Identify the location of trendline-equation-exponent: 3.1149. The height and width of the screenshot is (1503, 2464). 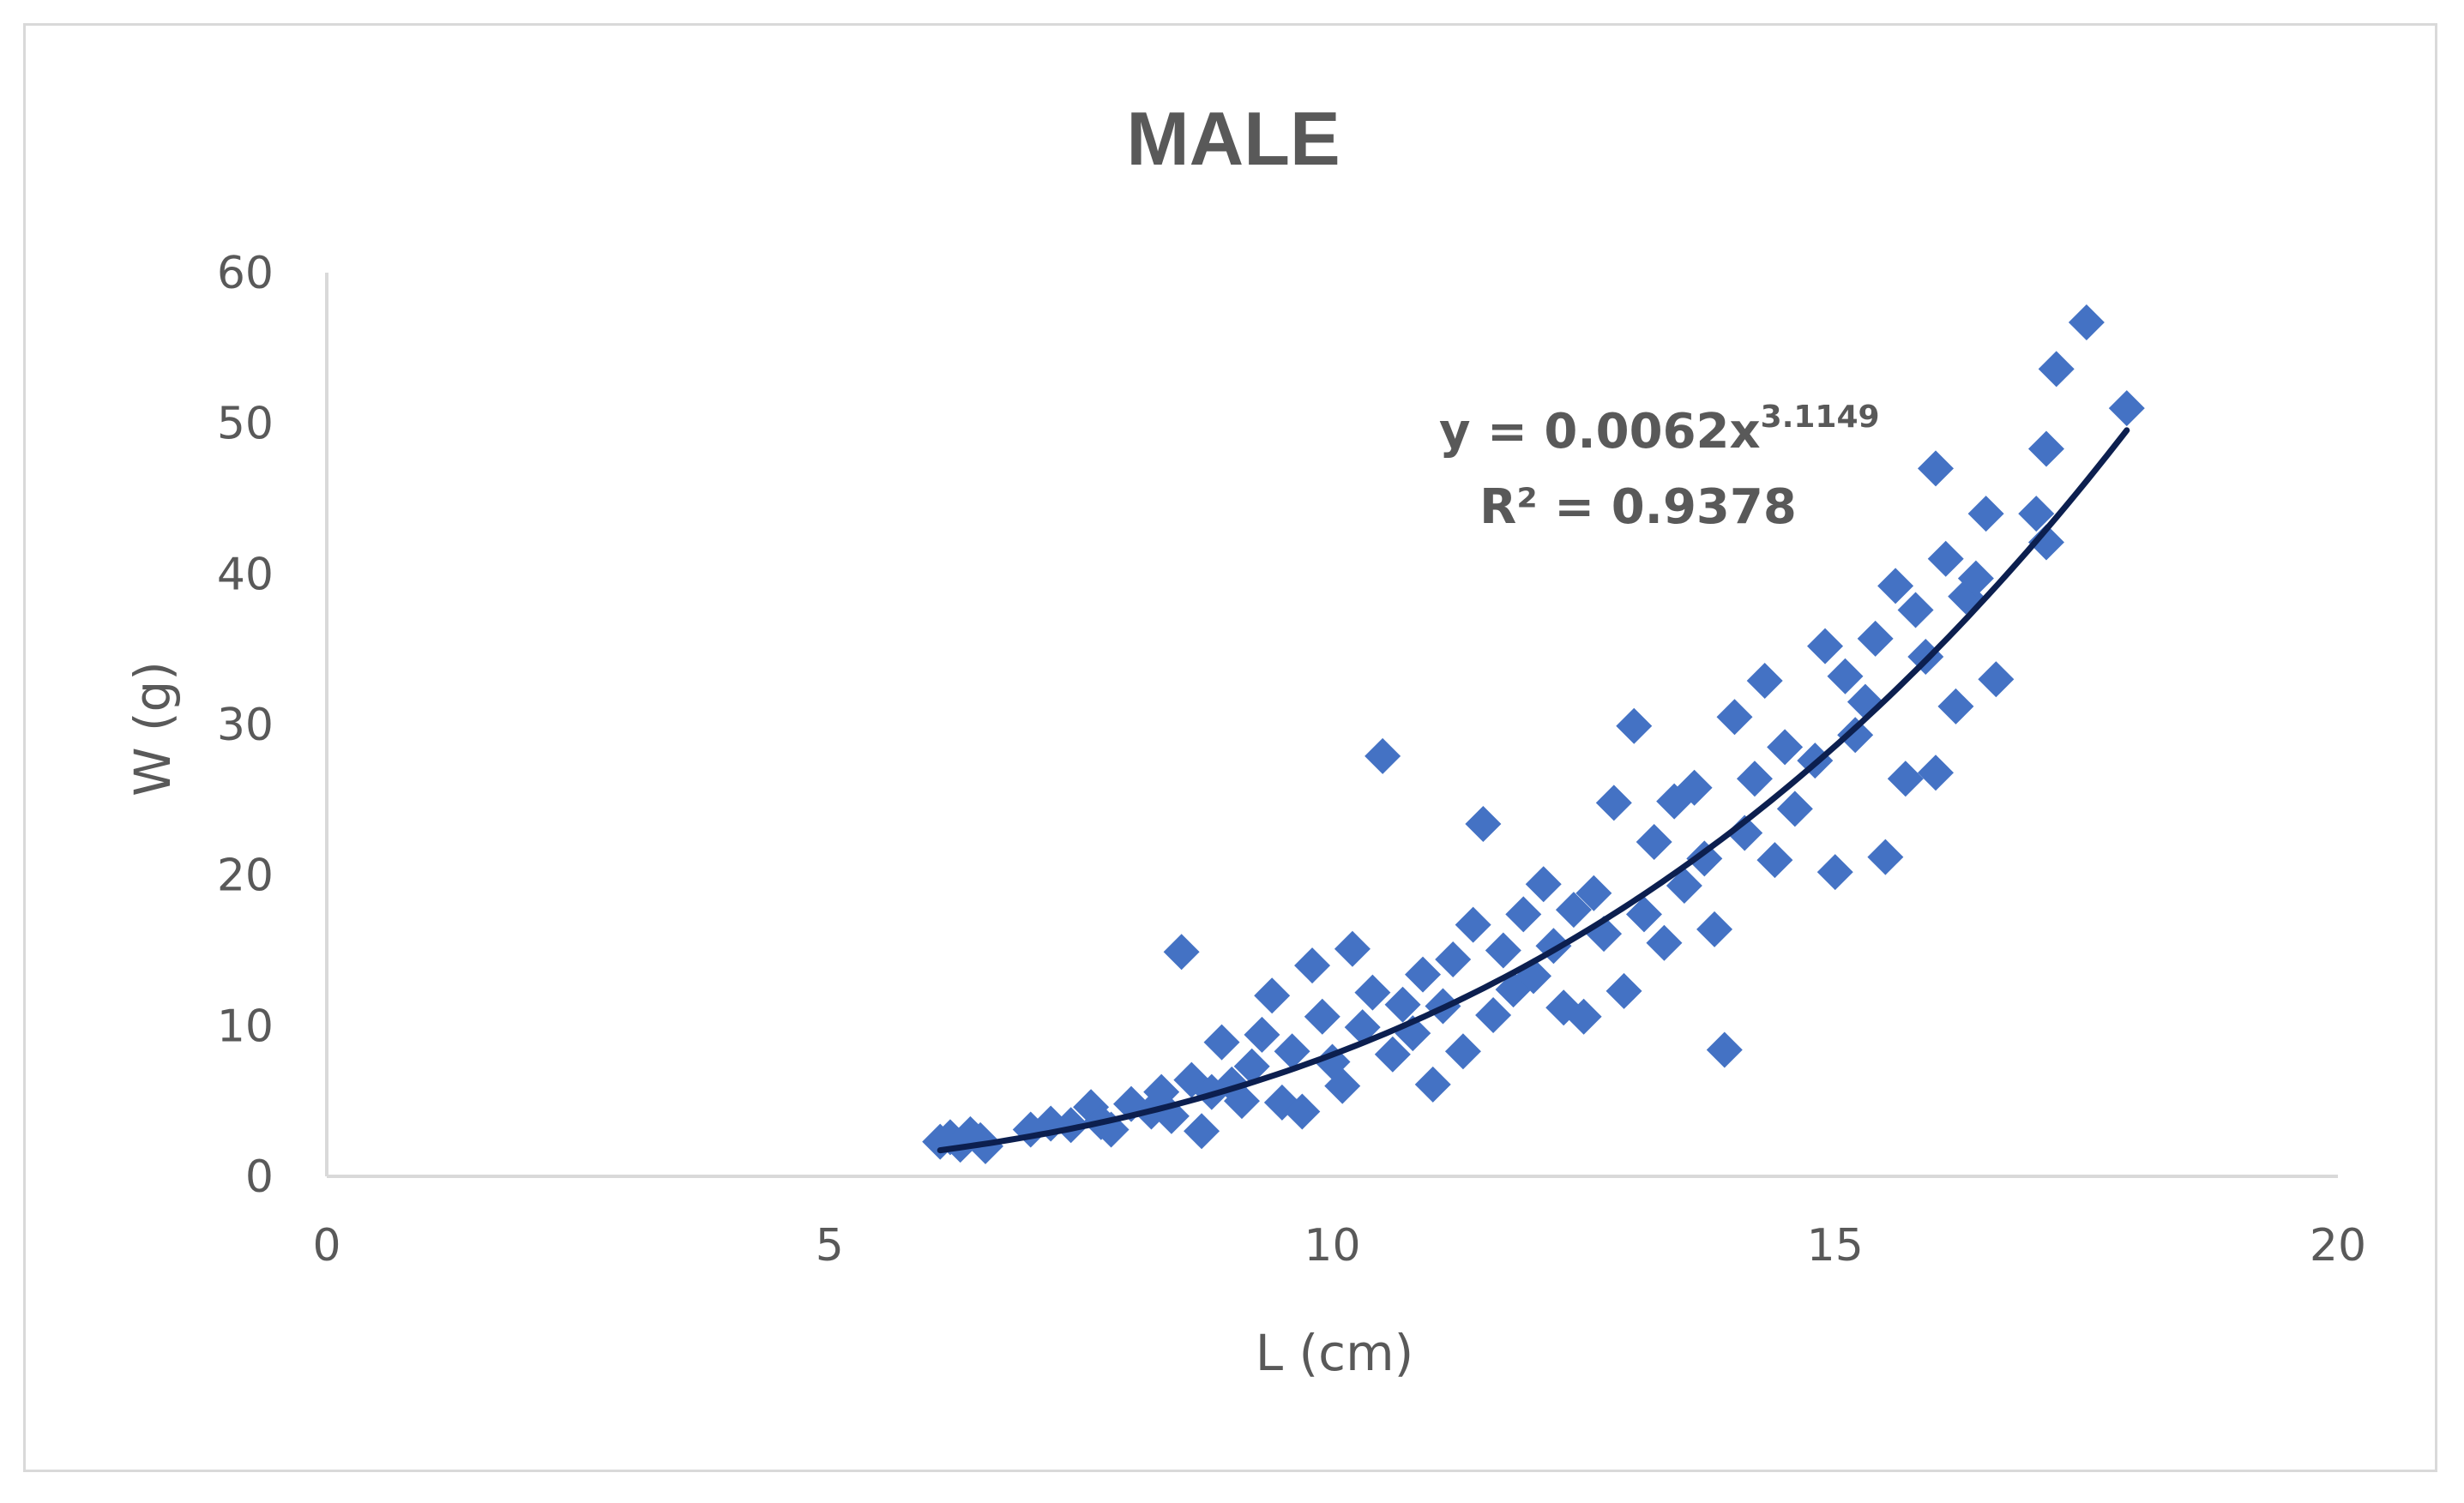
(1821, 417).